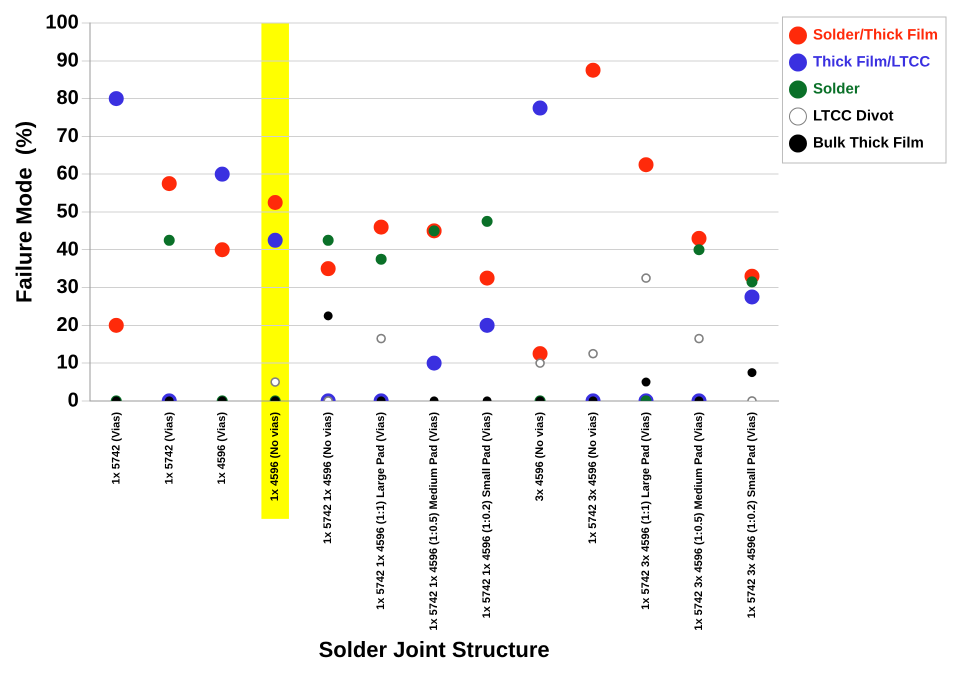 Image resolution: width=960 pixels, height=676 pixels. Describe the element at coordinates (67, 135) in the screenshot. I see `y-tick-label: 70` at that location.